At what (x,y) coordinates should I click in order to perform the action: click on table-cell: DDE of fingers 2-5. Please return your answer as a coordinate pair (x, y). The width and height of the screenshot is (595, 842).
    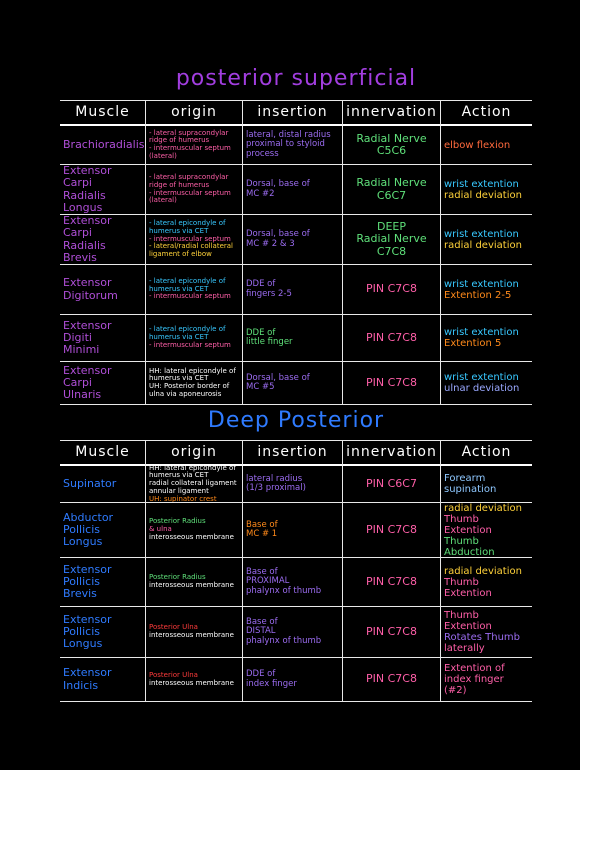
    Looking at the image, I should click on (292, 290).